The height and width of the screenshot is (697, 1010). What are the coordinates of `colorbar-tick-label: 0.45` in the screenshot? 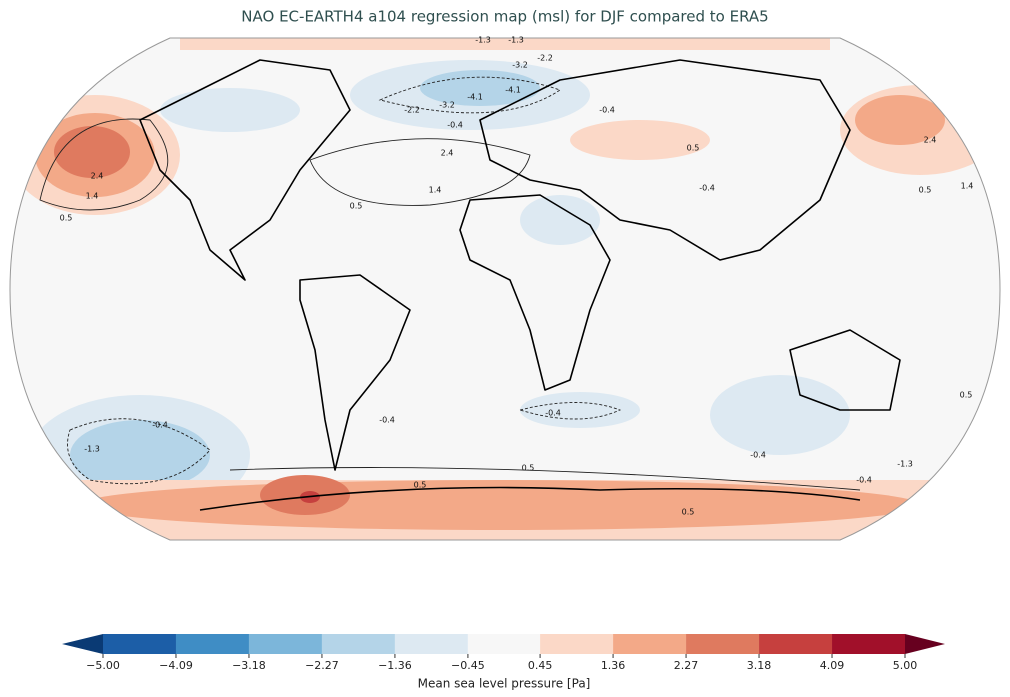 It's located at (540, 665).